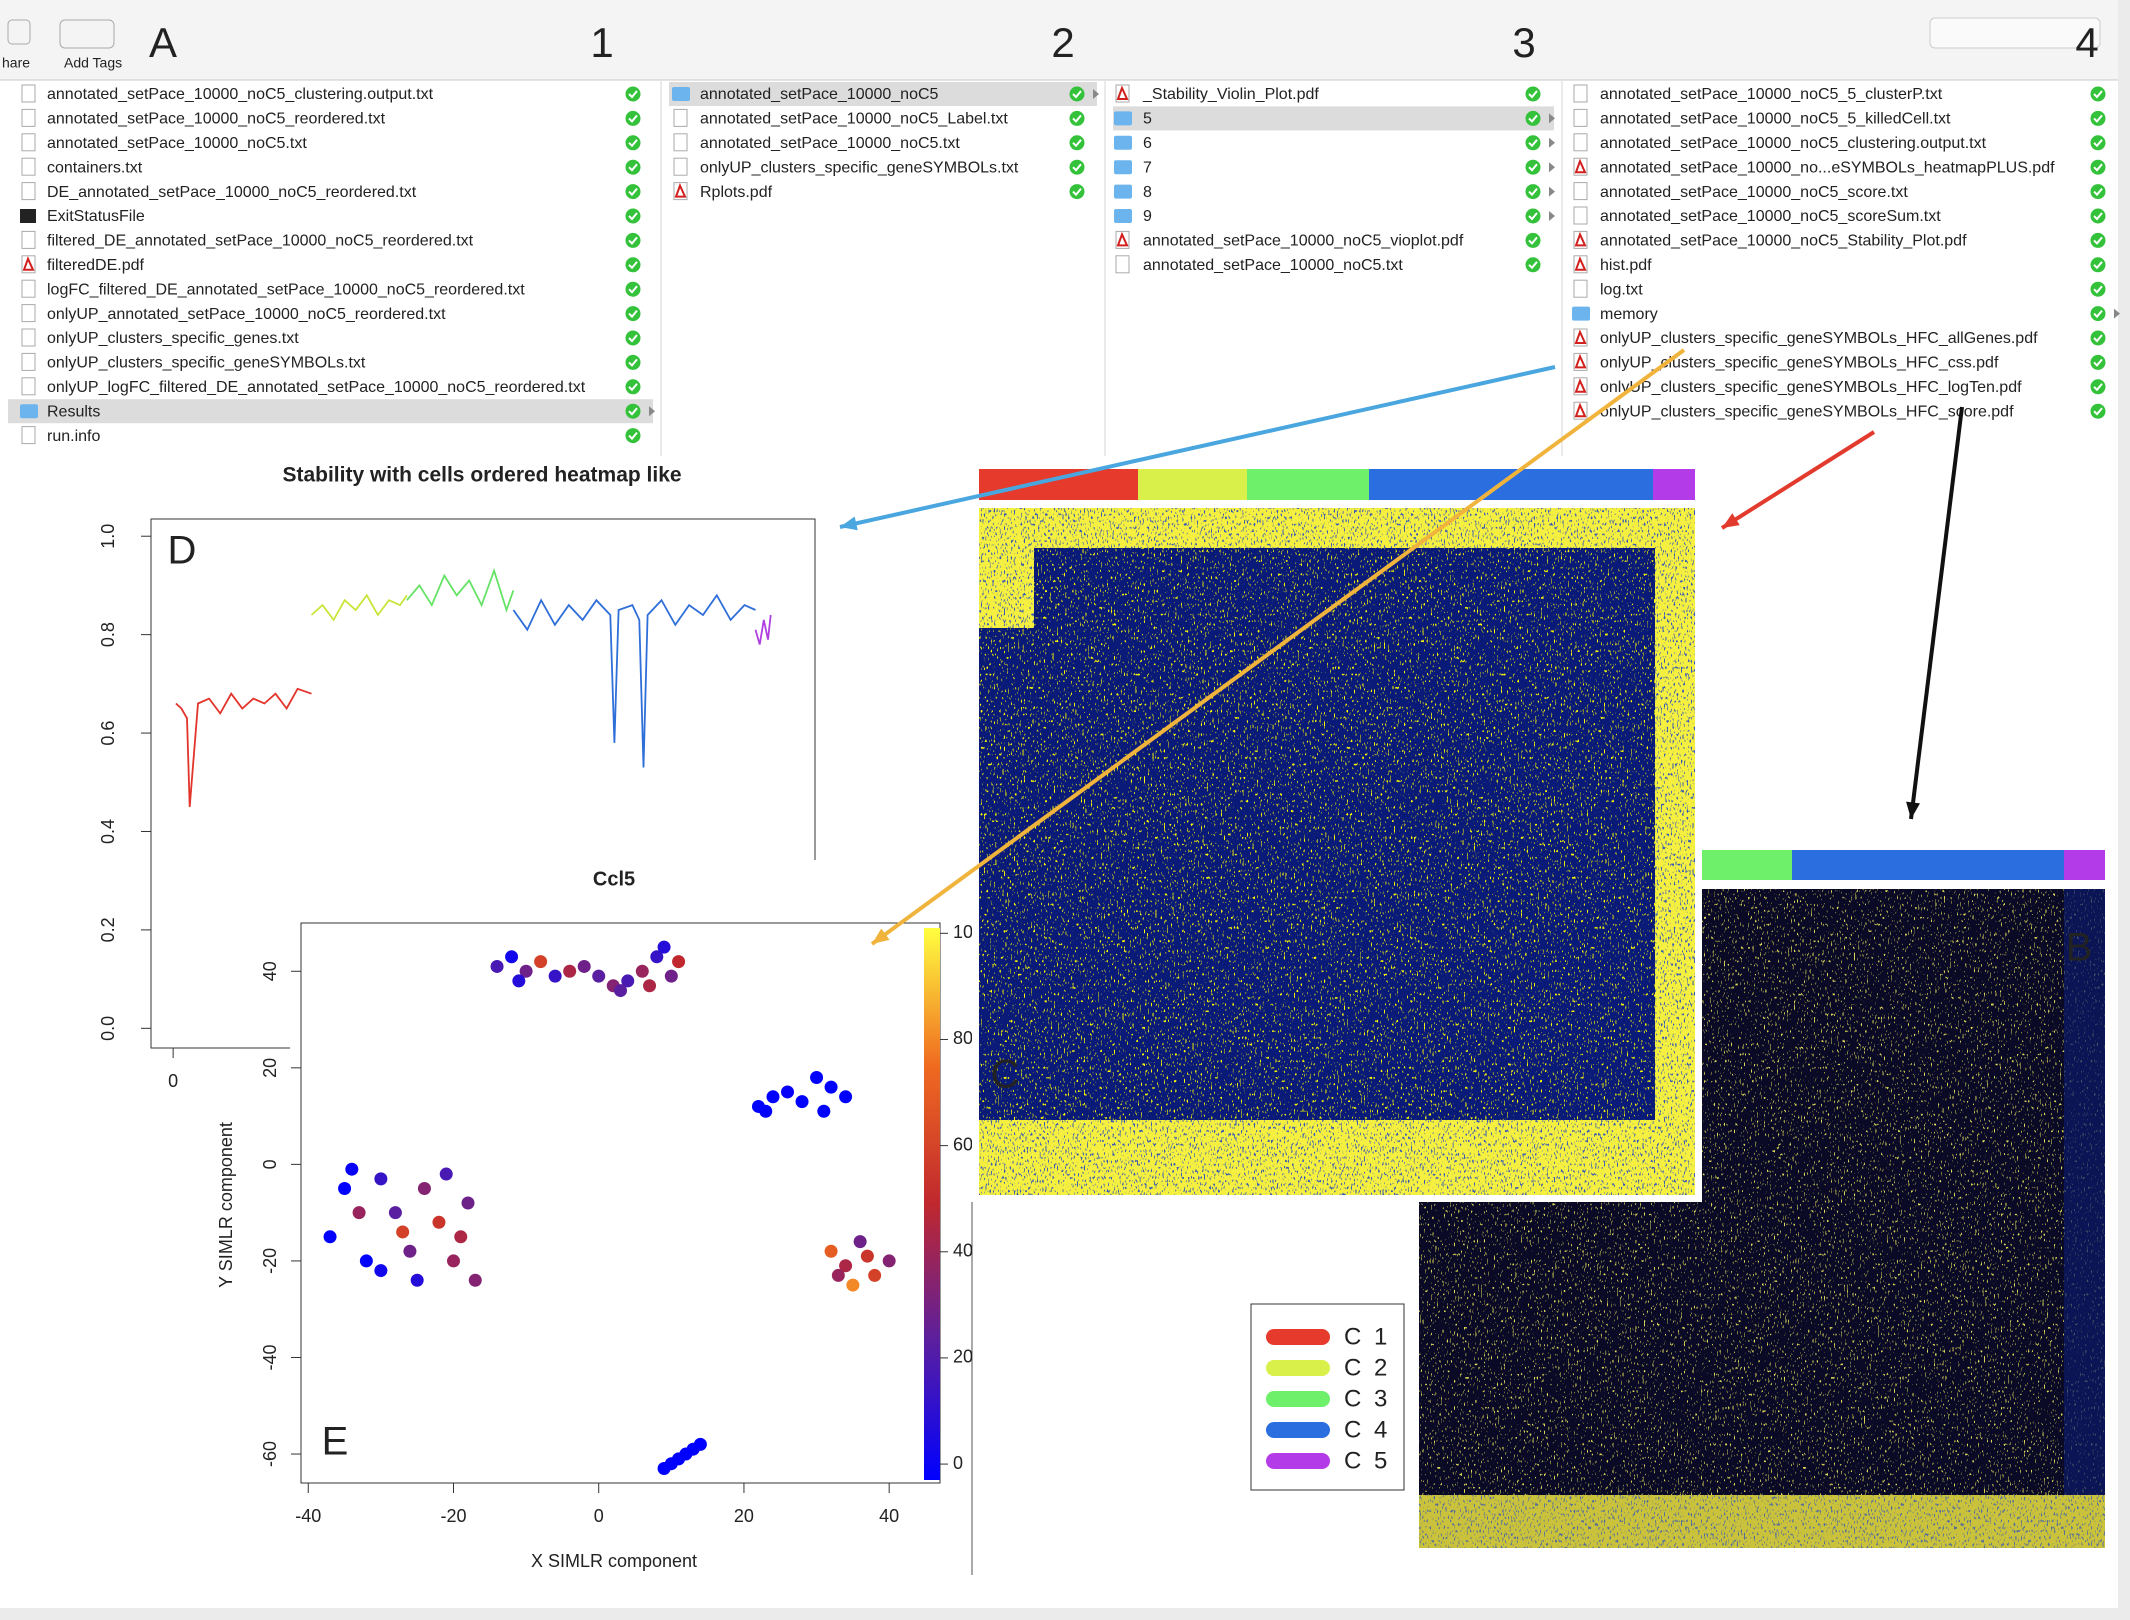 The height and width of the screenshot is (1620, 2130). Describe the element at coordinates (819, 94) in the screenshot. I see `file-name: annotated_setPace_10000_noC5` at that location.